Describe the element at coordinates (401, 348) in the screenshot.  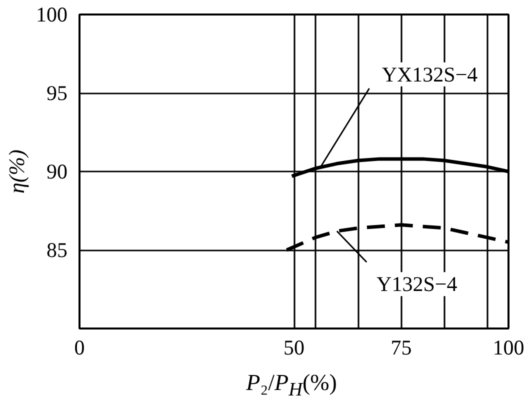
I see `x-tick-label: 75` at that location.